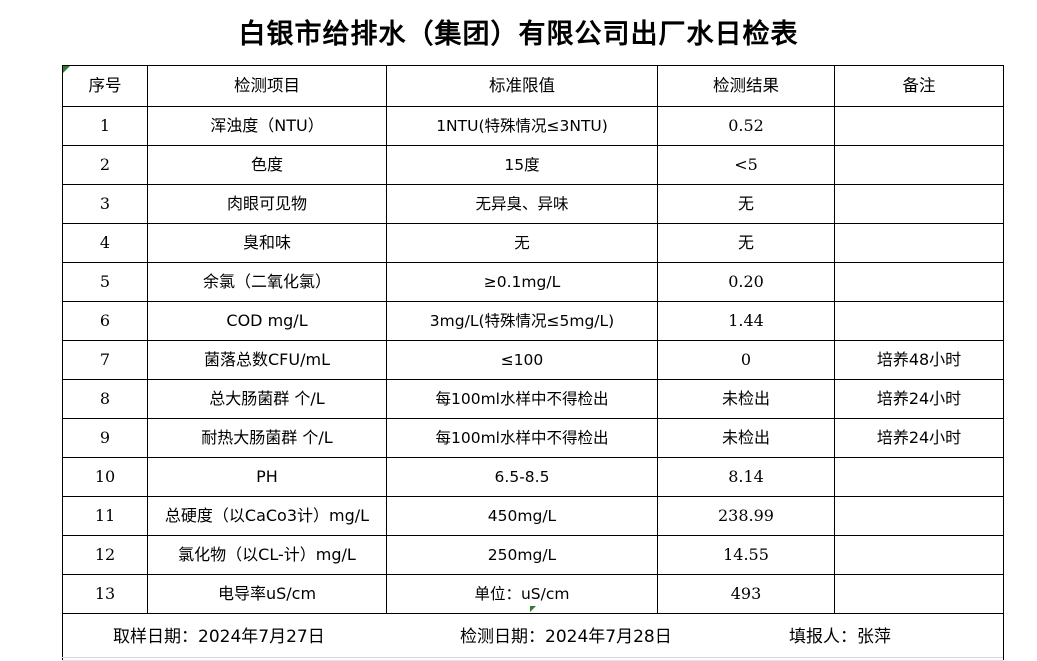  What do you see at coordinates (532, 657) in the screenshot?
I see `page-bottom-rule` at bounding box center [532, 657].